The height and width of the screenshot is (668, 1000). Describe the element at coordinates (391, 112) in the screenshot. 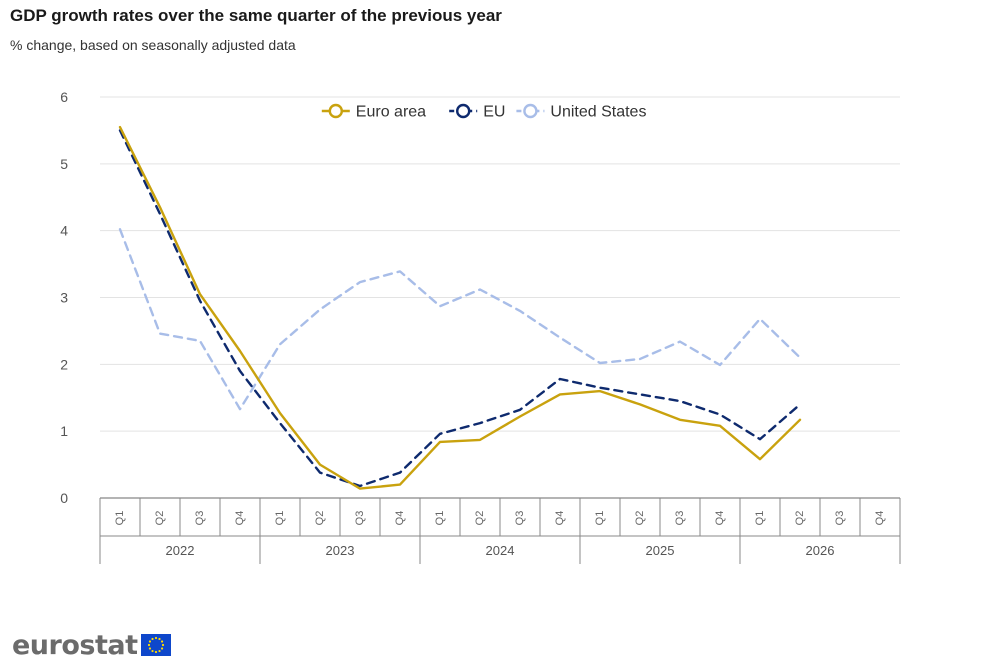

I see `legend-label: Euro area` at that location.